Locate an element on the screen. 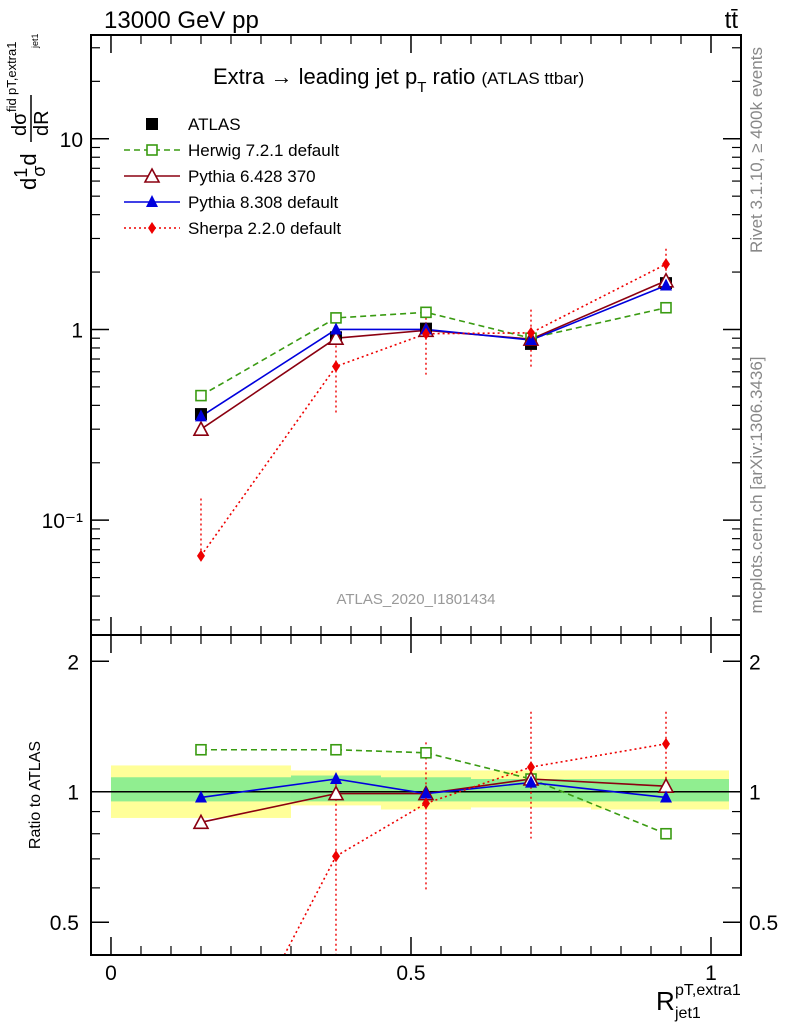 The image size is (786, 1024). main-y-tick-label: 10 is located at coordinates (71, 140).